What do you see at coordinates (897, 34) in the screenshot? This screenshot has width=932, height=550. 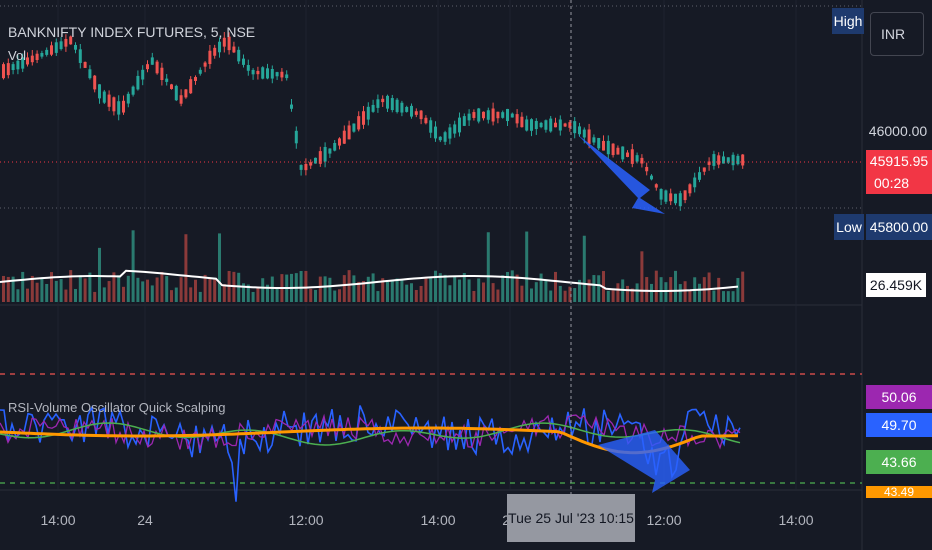 I see `currency-button: INR` at bounding box center [897, 34].